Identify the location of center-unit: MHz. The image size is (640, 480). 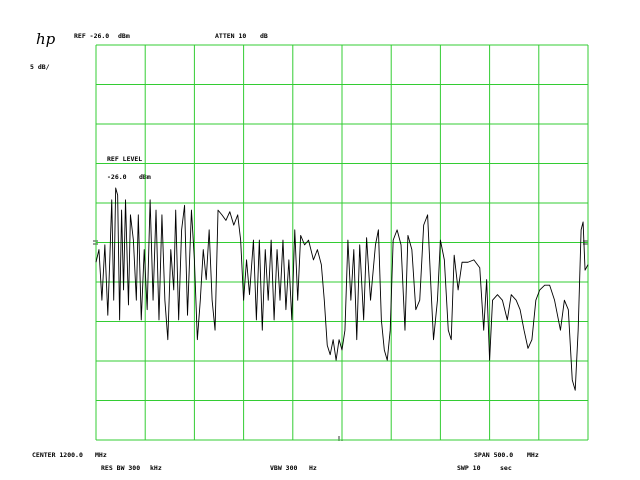
(101, 455).